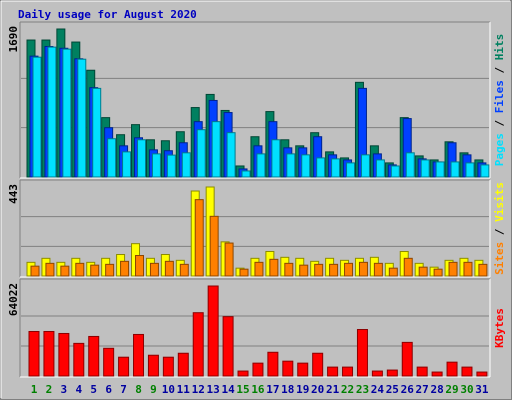 Image resolution: width=512 pixels, height=400 pixels. Describe the element at coordinates (466, 389) in the screenshot. I see `x-tick-label: 30` at that location.